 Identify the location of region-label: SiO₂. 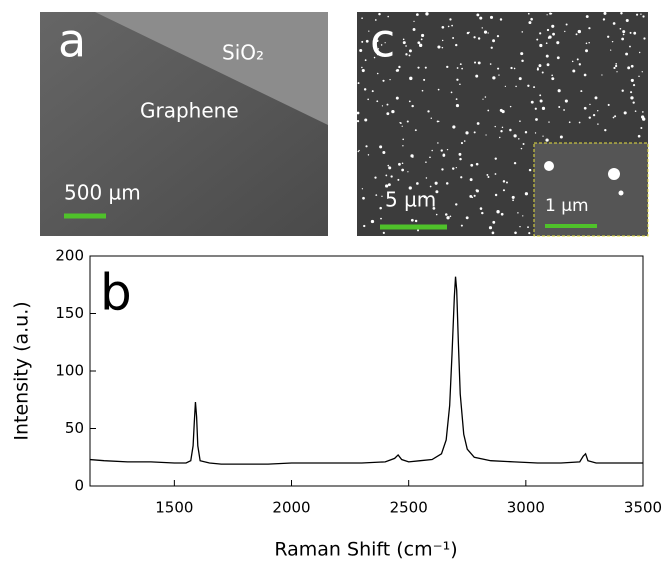
(243, 53).